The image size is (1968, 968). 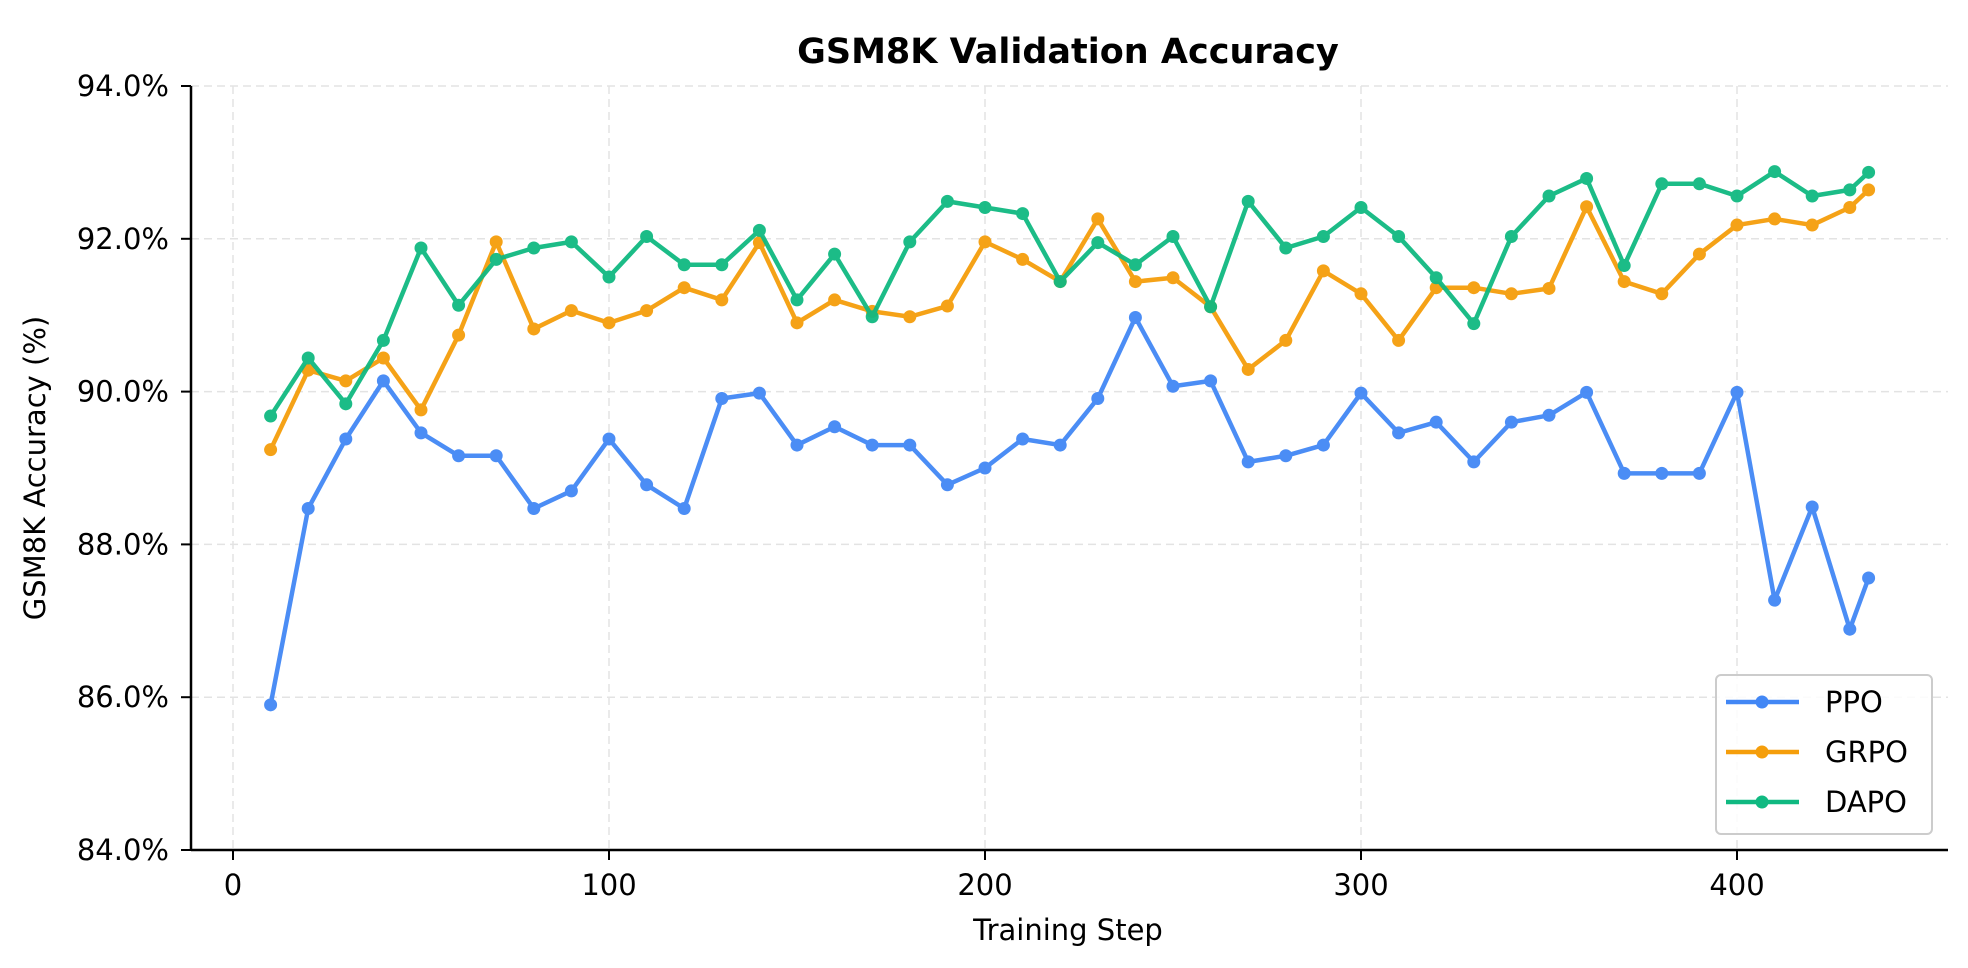 What do you see at coordinates (123, 239) in the screenshot?
I see `y-tick-label: 92.0%` at bounding box center [123, 239].